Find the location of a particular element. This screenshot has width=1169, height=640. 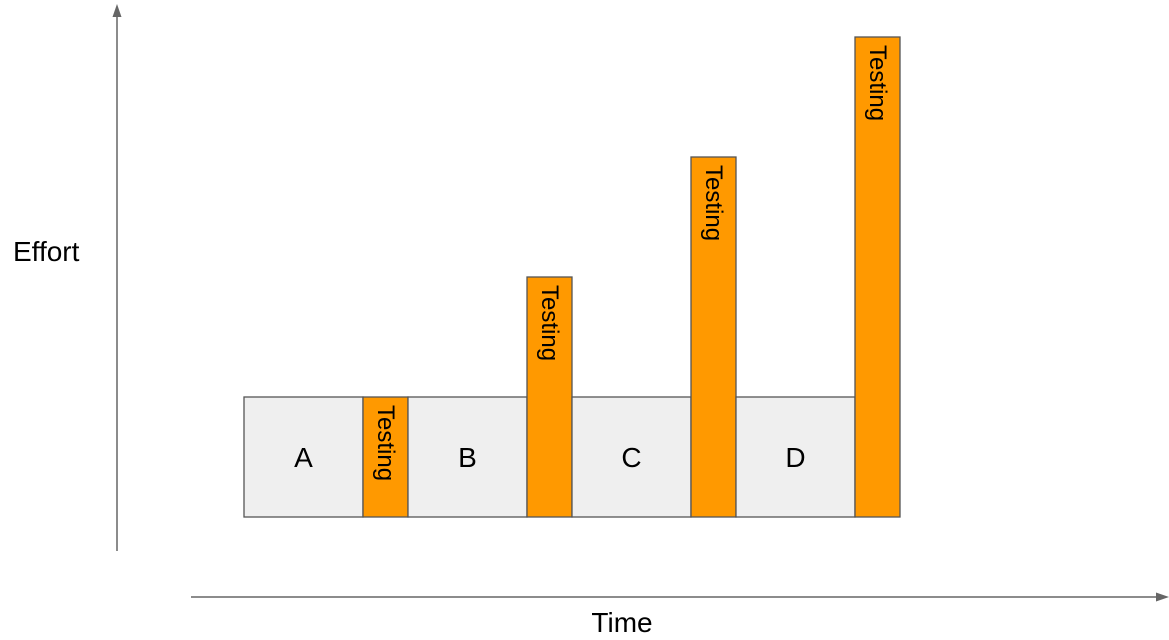

x-axis-arrowhead is located at coordinates (1162, 597).